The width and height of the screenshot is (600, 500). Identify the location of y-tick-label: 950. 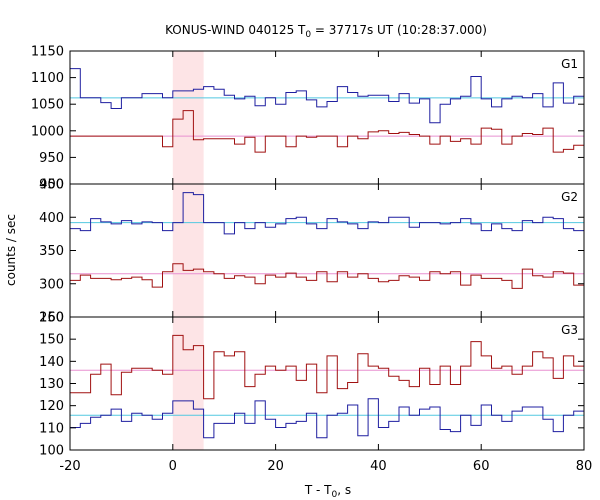
(51, 158).